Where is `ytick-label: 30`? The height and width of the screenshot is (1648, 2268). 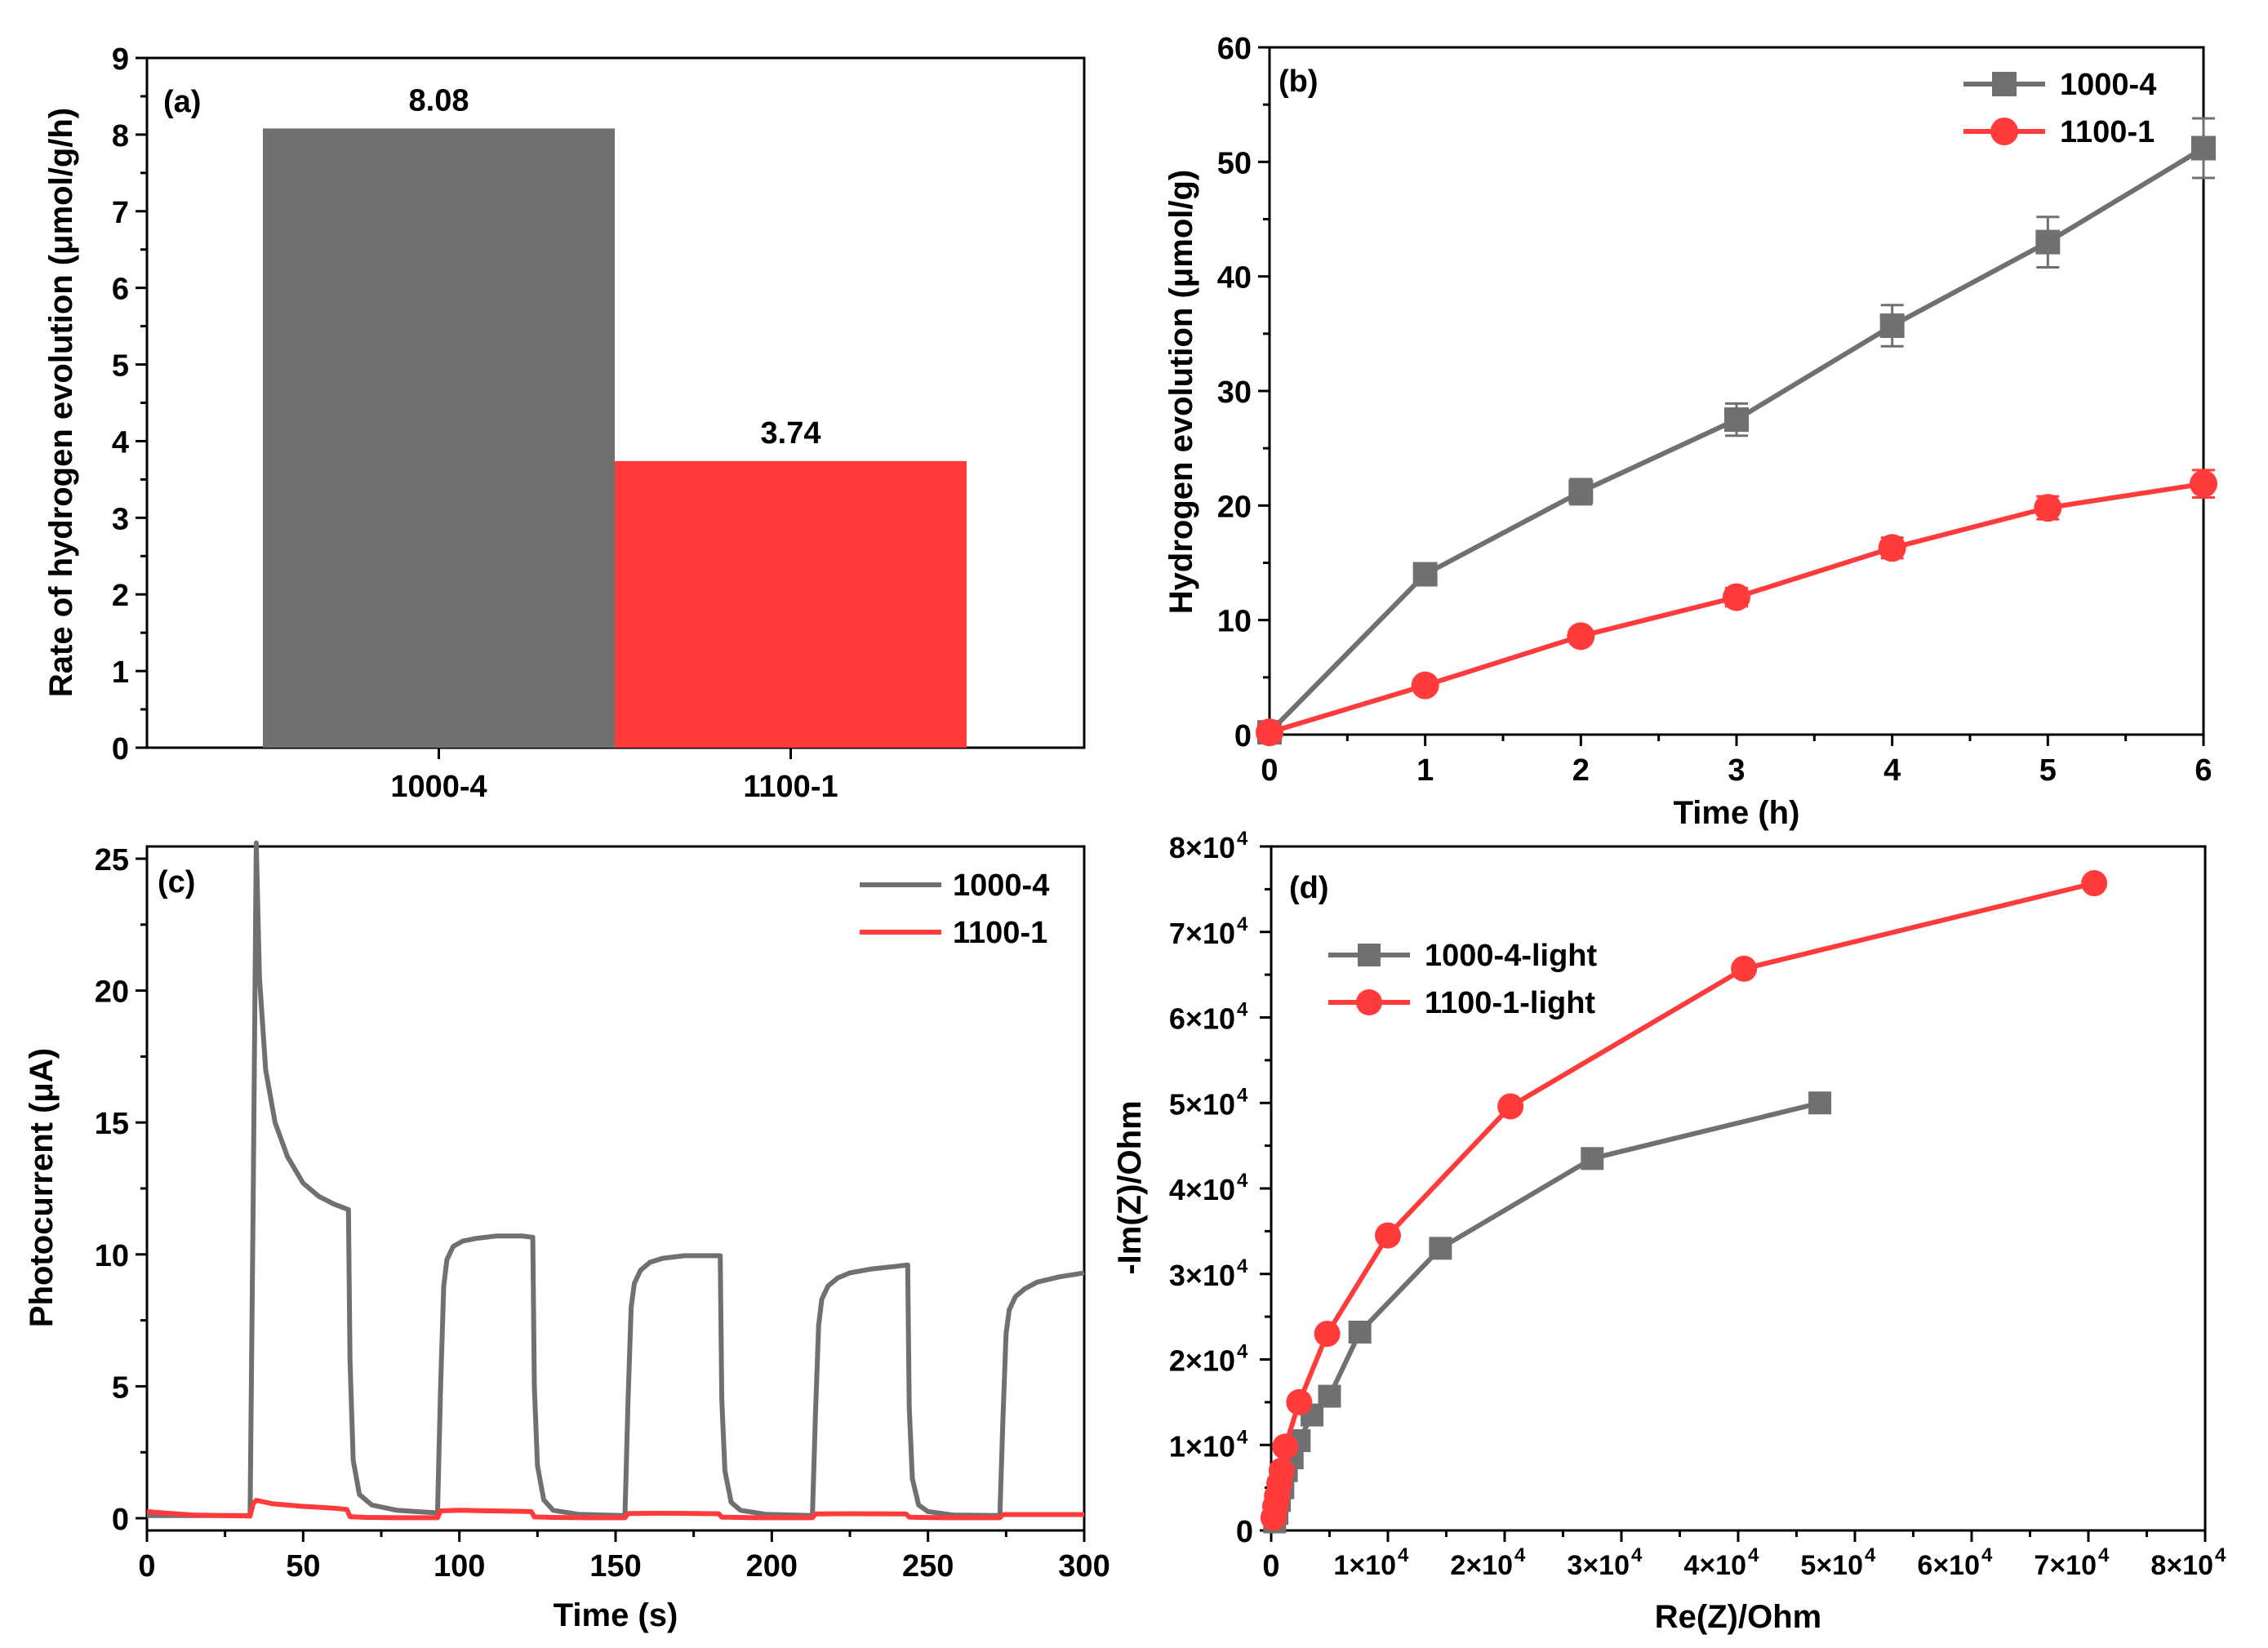
ytick-label: 30 is located at coordinates (1234, 392).